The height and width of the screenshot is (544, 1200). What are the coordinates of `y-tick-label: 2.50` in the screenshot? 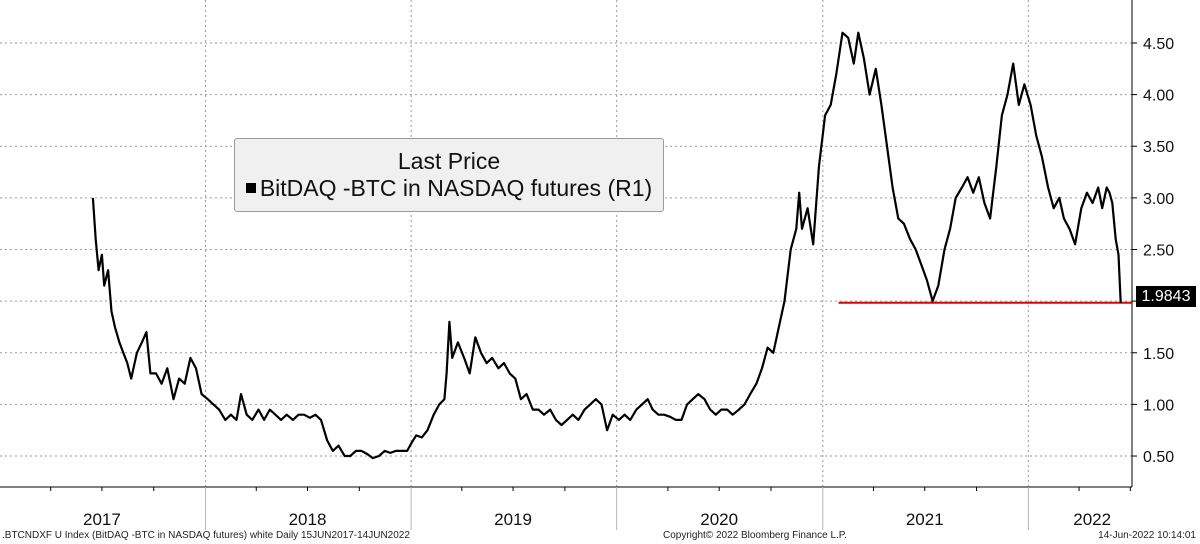 It's located at (1158, 251).